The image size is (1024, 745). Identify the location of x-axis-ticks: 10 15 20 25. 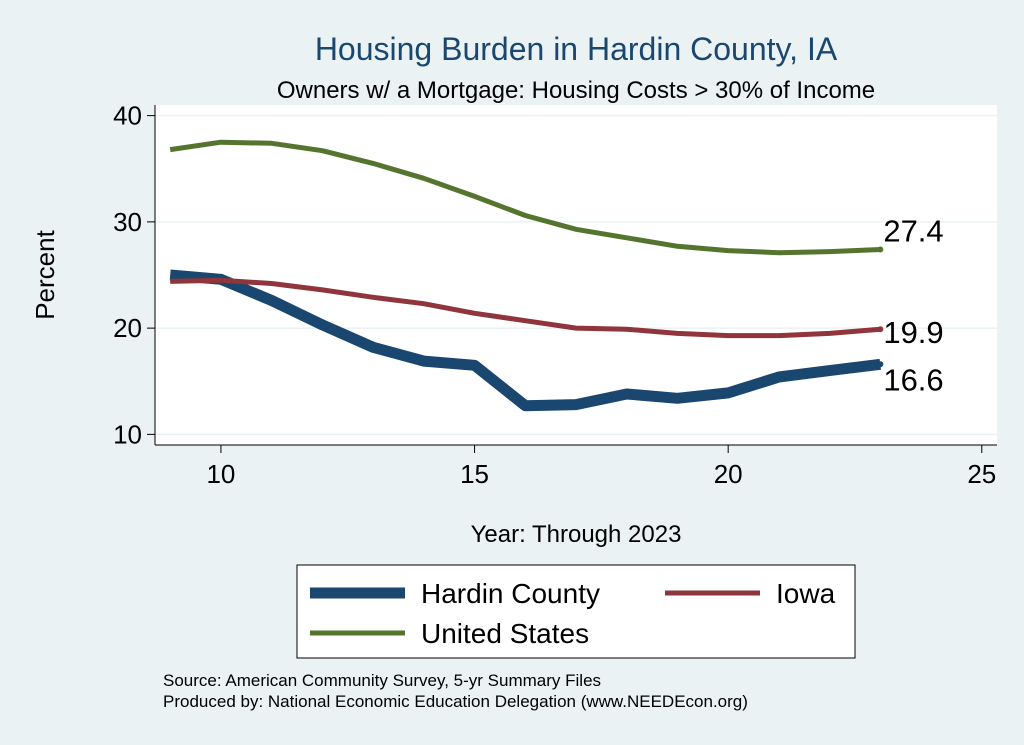
(601, 467).